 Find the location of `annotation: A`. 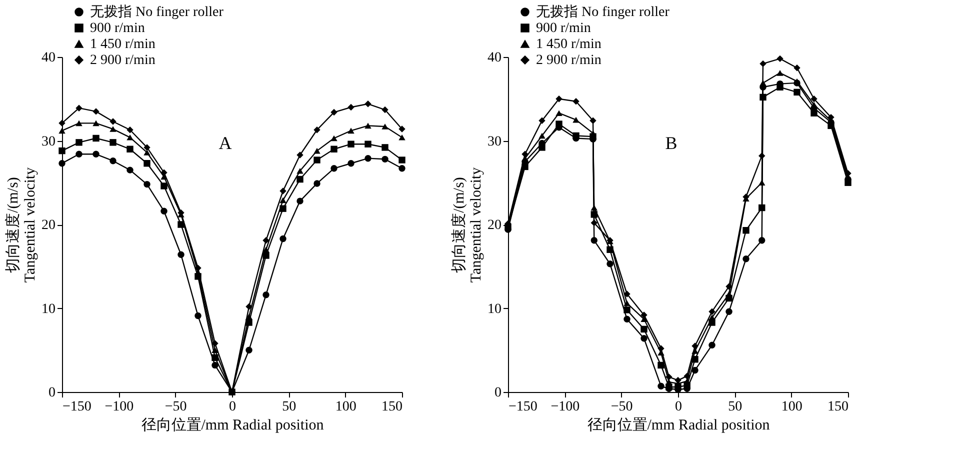

annotation: A is located at coordinates (225, 143).